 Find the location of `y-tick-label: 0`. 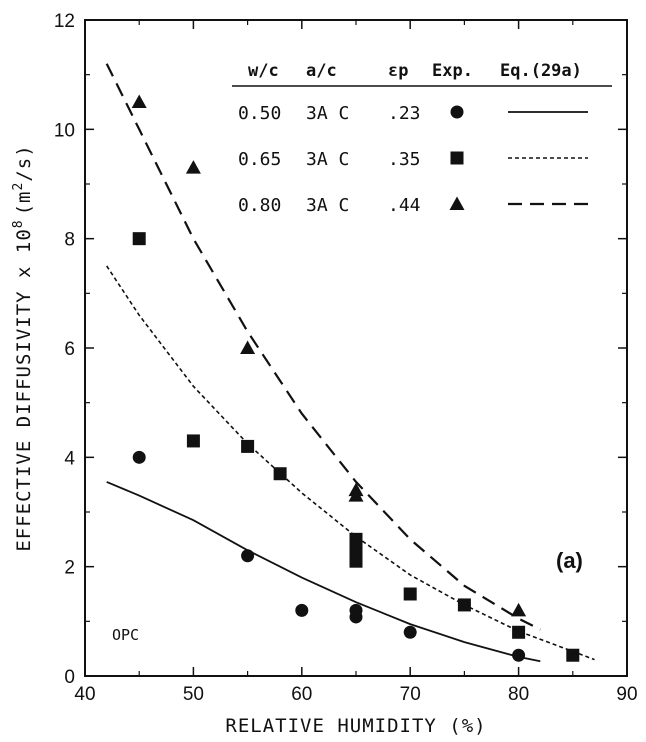

y-tick-label: 0 is located at coordinates (69, 677).